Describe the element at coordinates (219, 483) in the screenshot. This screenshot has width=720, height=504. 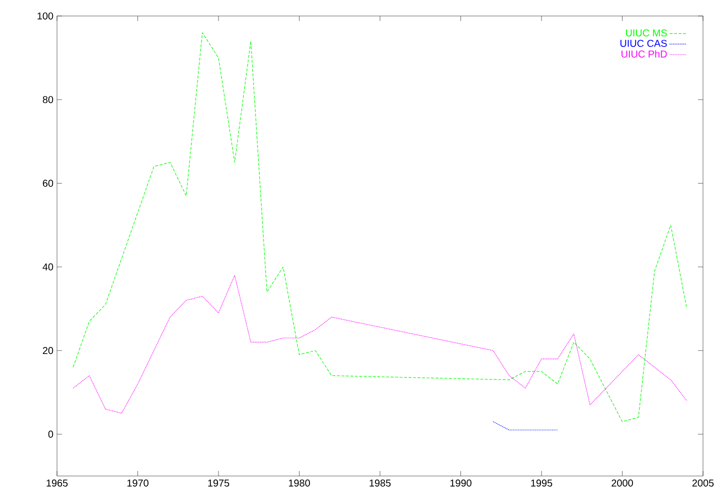
I see `x-tick-label: 1975` at that location.